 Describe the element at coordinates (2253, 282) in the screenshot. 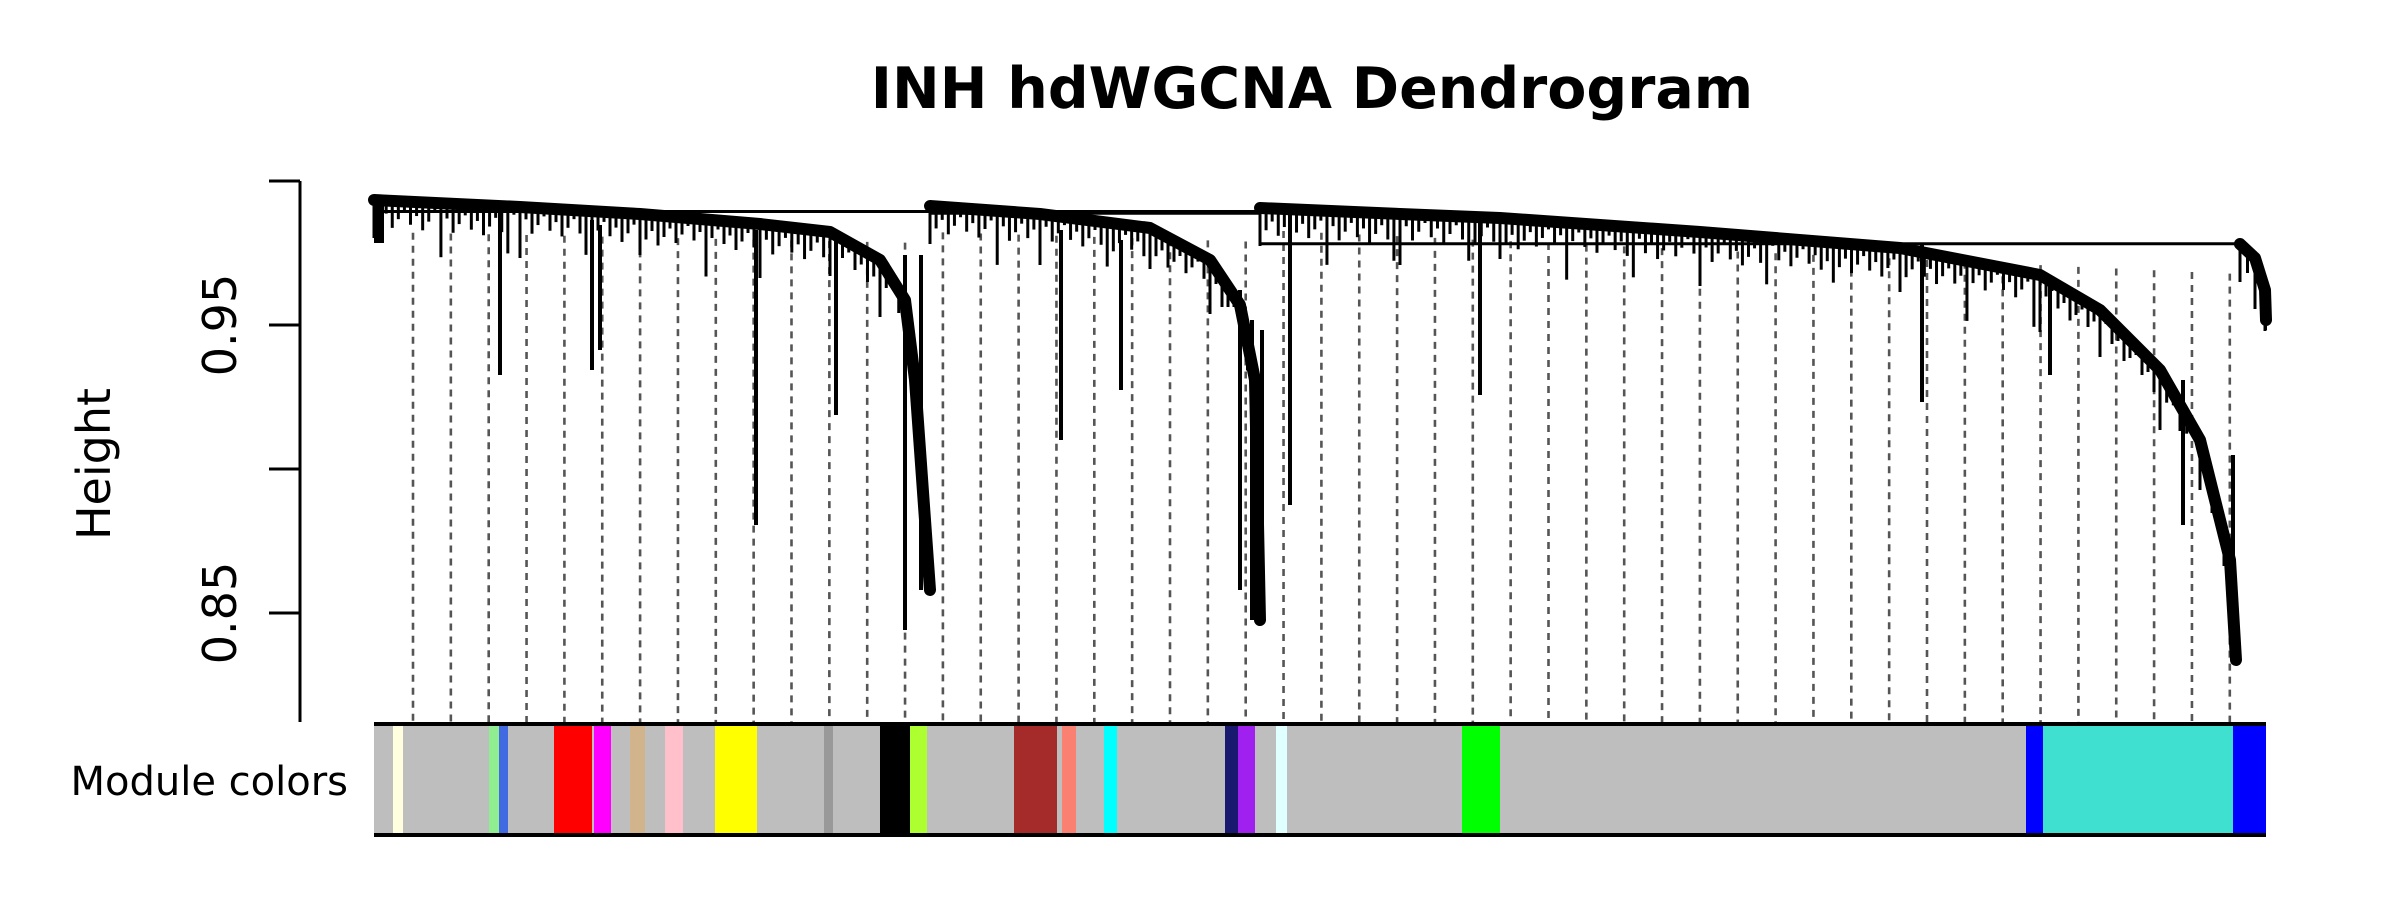

I see `cluster-4-backbone` at that location.